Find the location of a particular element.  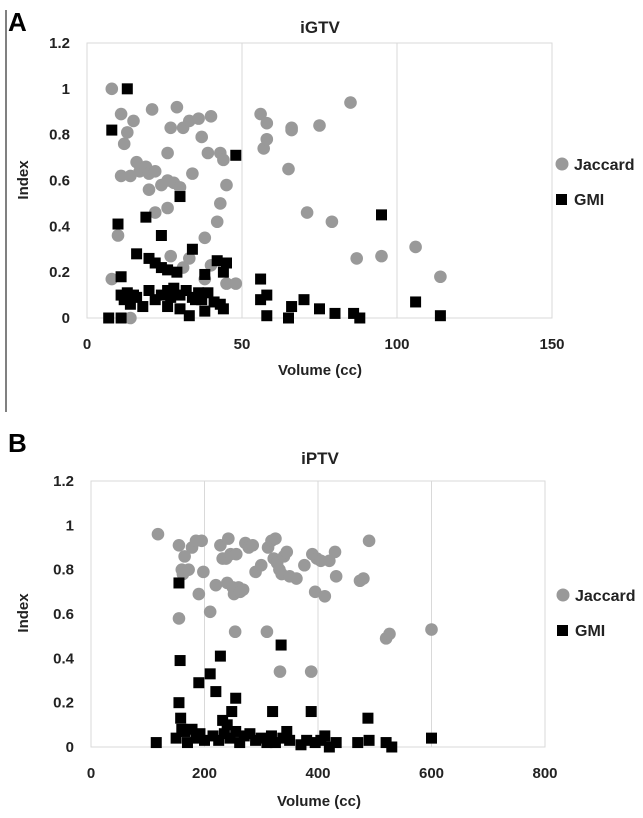

y-tick-label: 0.8 is located at coordinates (63, 570).